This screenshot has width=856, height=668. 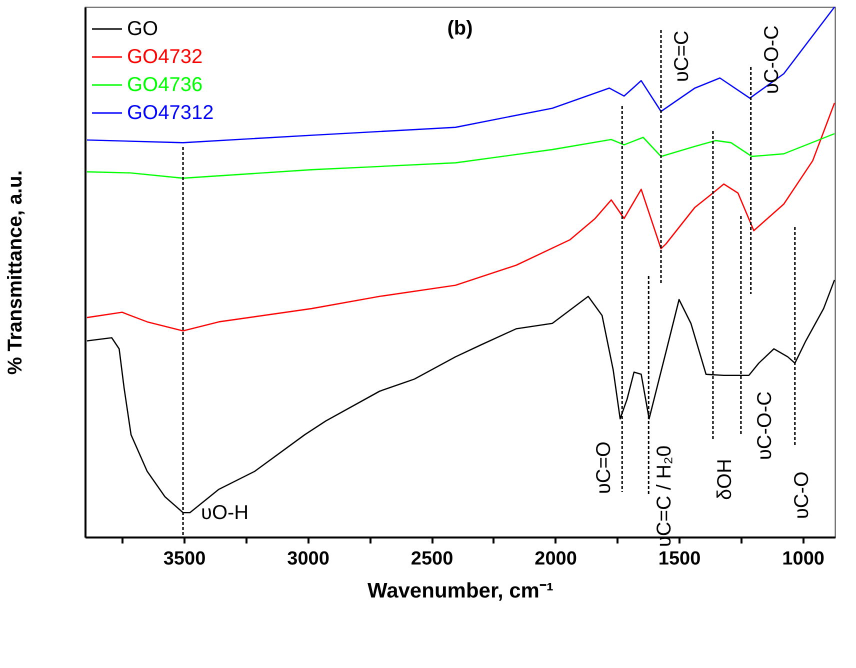 What do you see at coordinates (170, 113) in the screenshot?
I see `legend-label: GO47312` at bounding box center [170, 113].